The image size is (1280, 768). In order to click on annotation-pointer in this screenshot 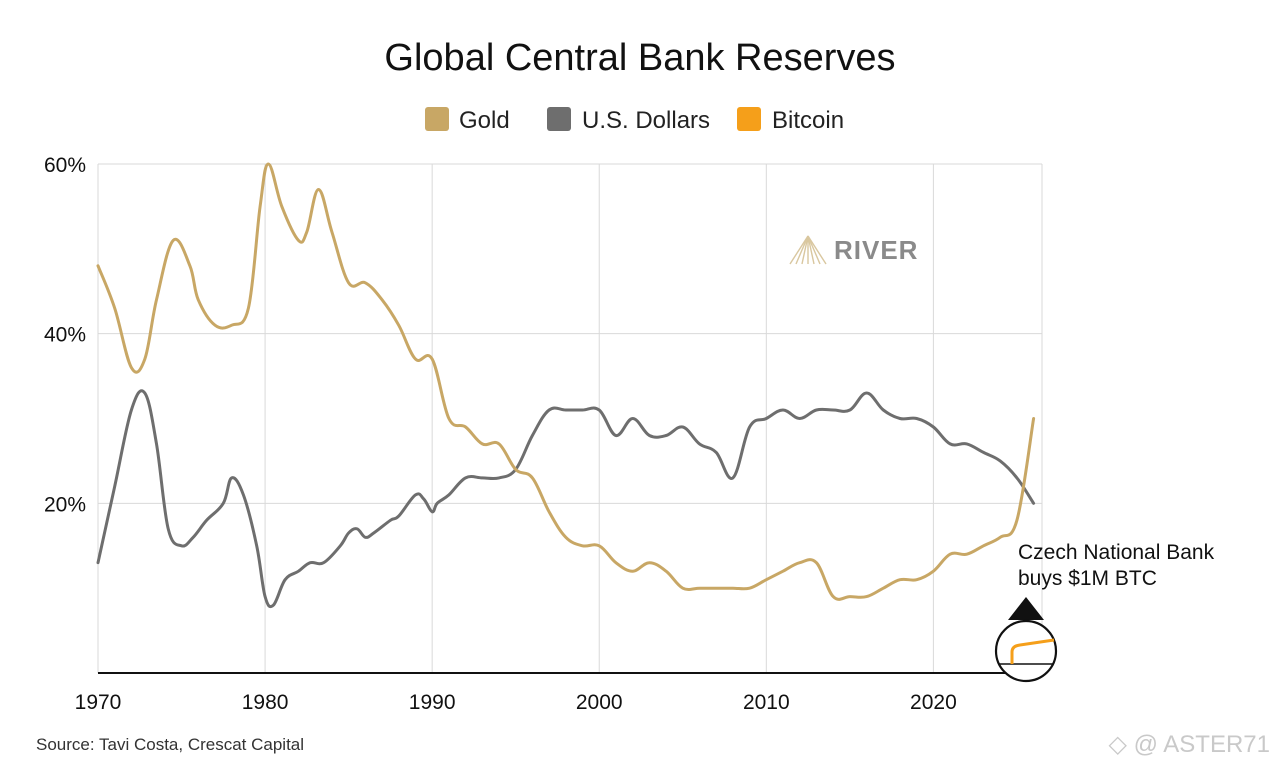, I will do `click(1026, 608)`.